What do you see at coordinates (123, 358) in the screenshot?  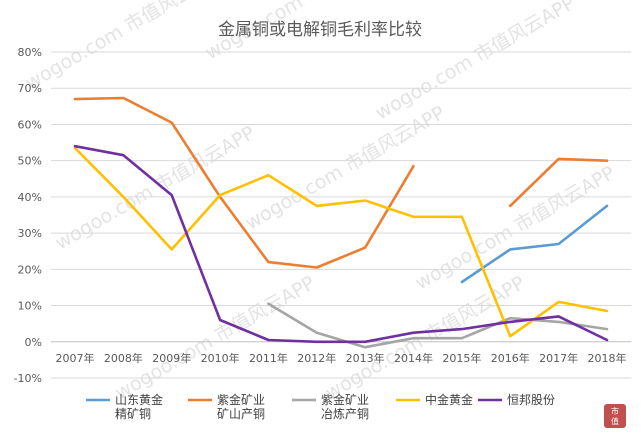 I see `x-tick-label: 2008年` at bounding box center [123, 358].